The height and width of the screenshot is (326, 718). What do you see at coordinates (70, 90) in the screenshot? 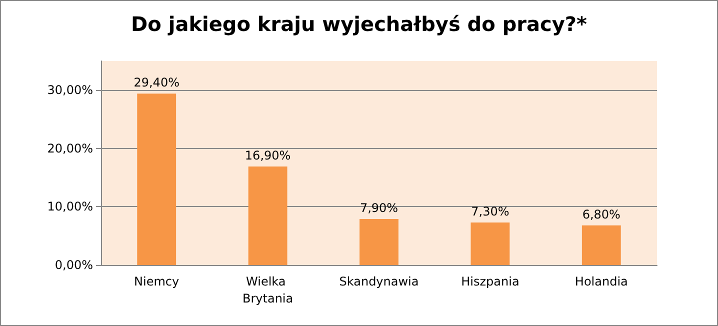
I see `y-tick-label: 30,00%` at bounding box center [70, 90].